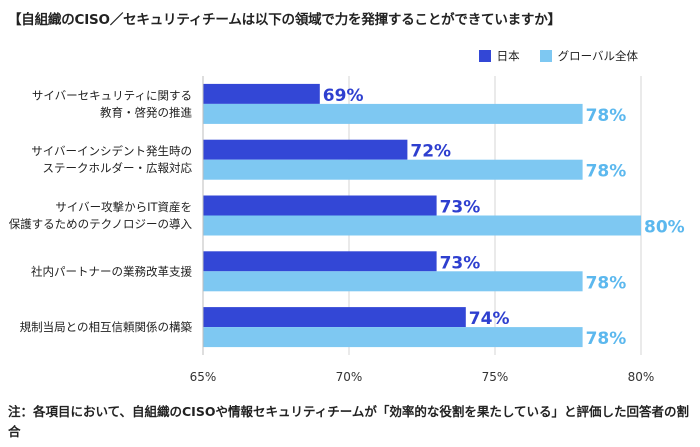 Image resolution: width=700 pixels, height=447 pixels. I want to click on x-tick-label: 70%, so click(349, 377).